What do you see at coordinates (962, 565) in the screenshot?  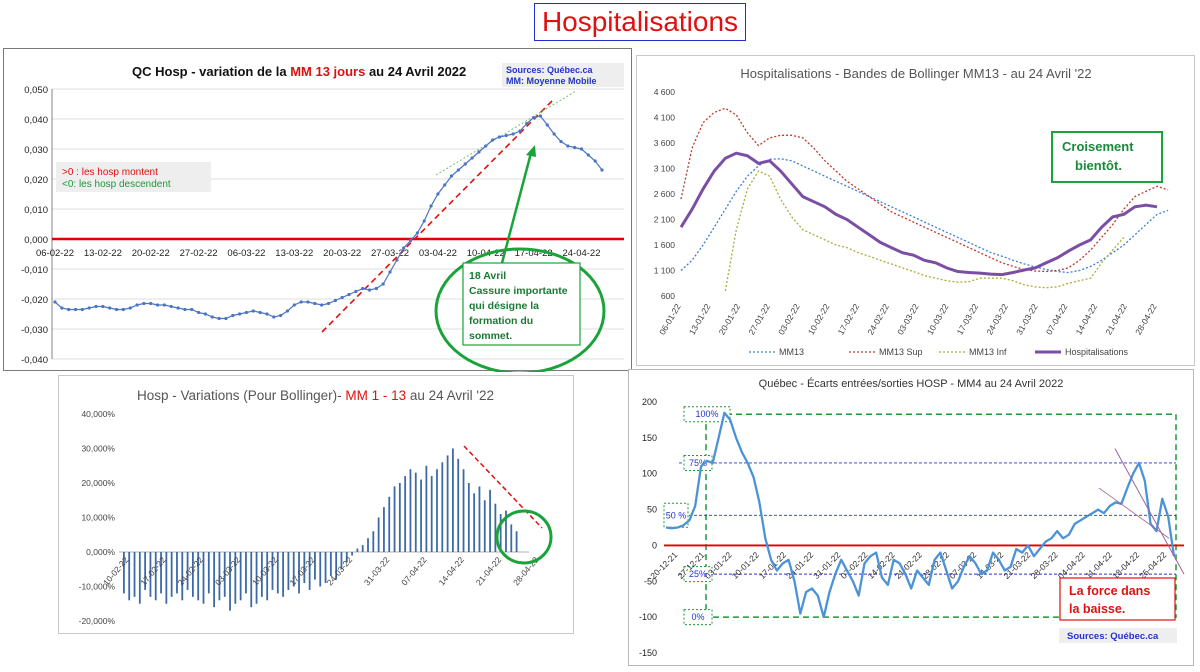 I see `x-tick-label: 07-03-22` at bounding box center [962, 565].